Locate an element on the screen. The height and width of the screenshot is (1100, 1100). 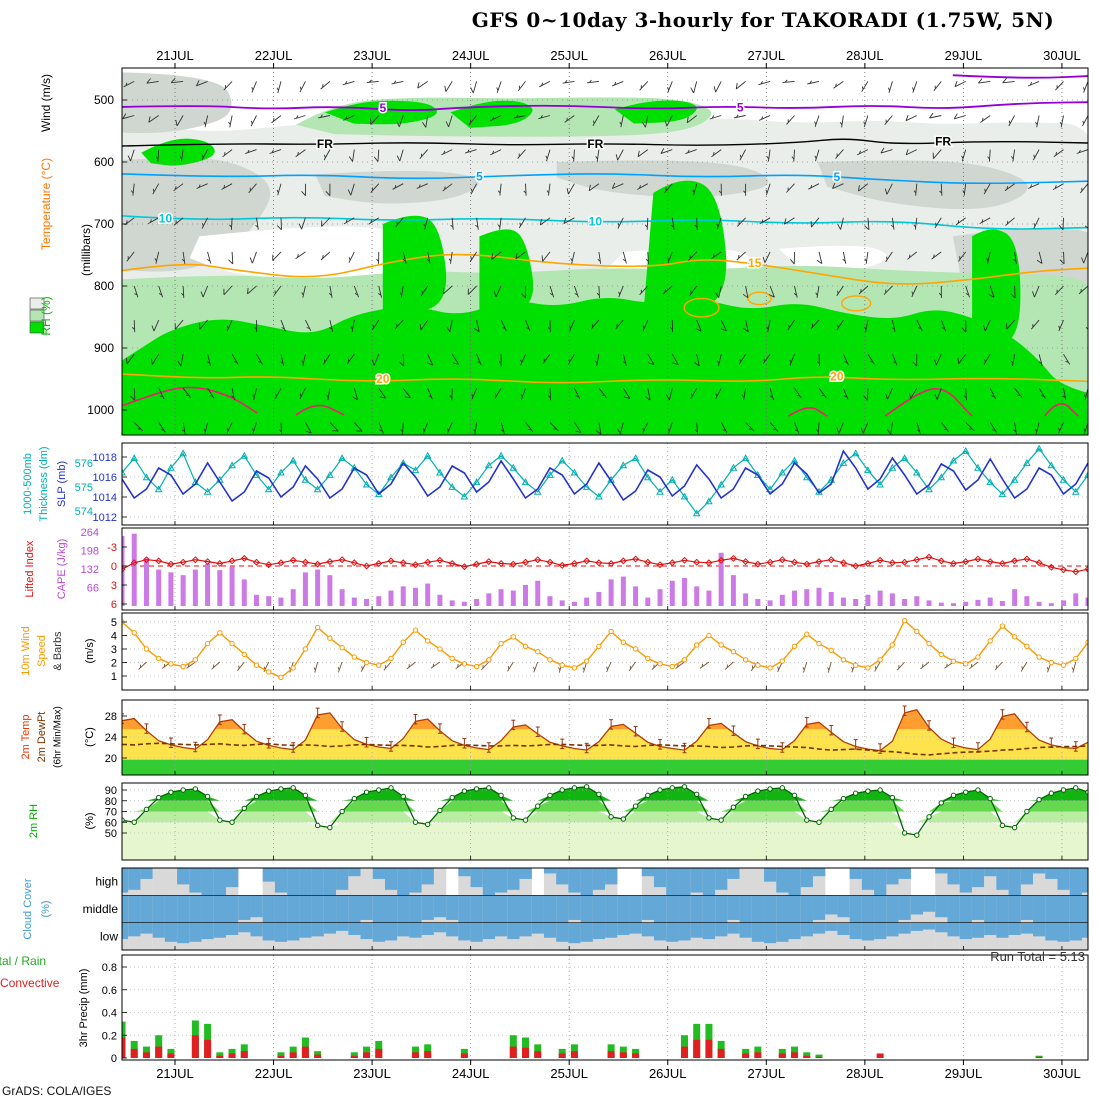
axis-label-speed: Speed is located at coordinates (42, 651).